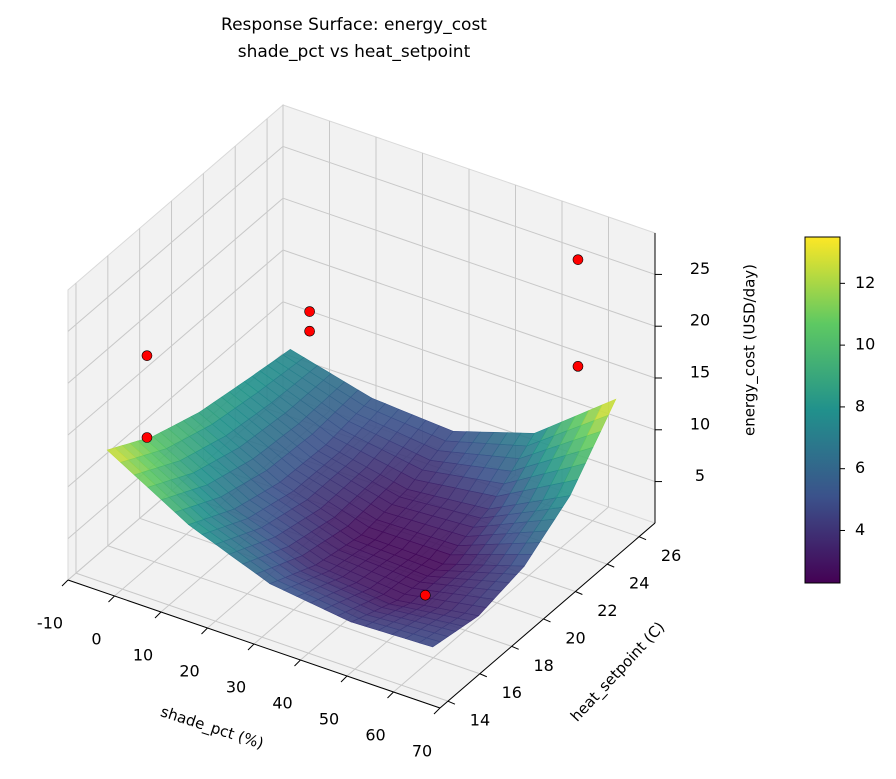 The width and height of the screenshot is (896, 779). Describe the element at coordinates (50, 623) in the screenshot. I see `x-tick-label: -10` at that location.